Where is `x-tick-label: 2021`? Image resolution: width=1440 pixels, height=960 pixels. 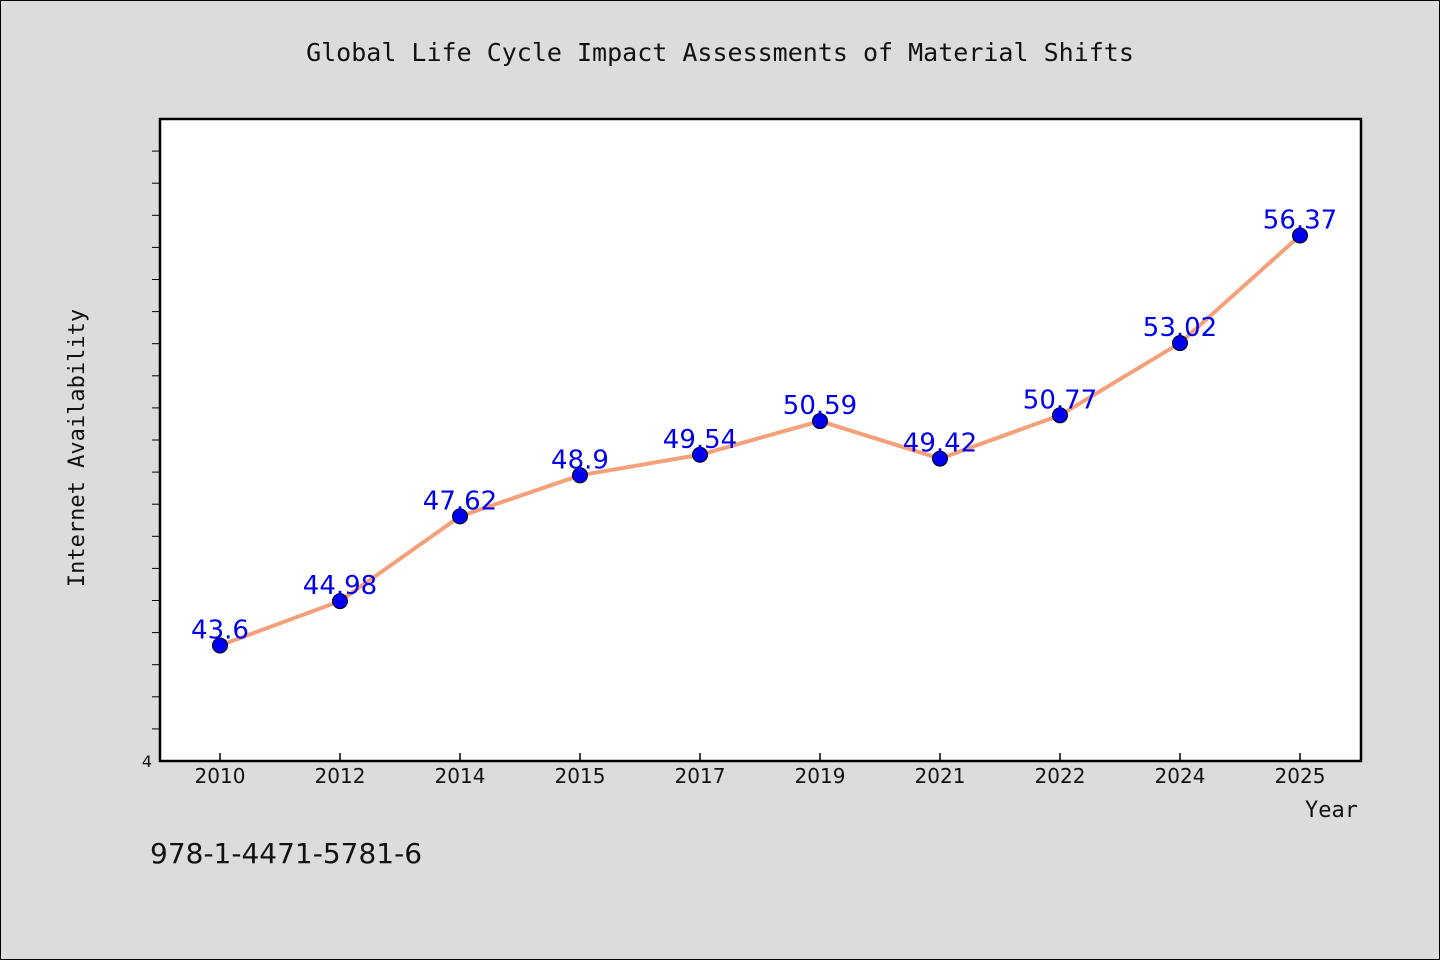
x-tick-label: 2021 is located at coordinates (940, 776).